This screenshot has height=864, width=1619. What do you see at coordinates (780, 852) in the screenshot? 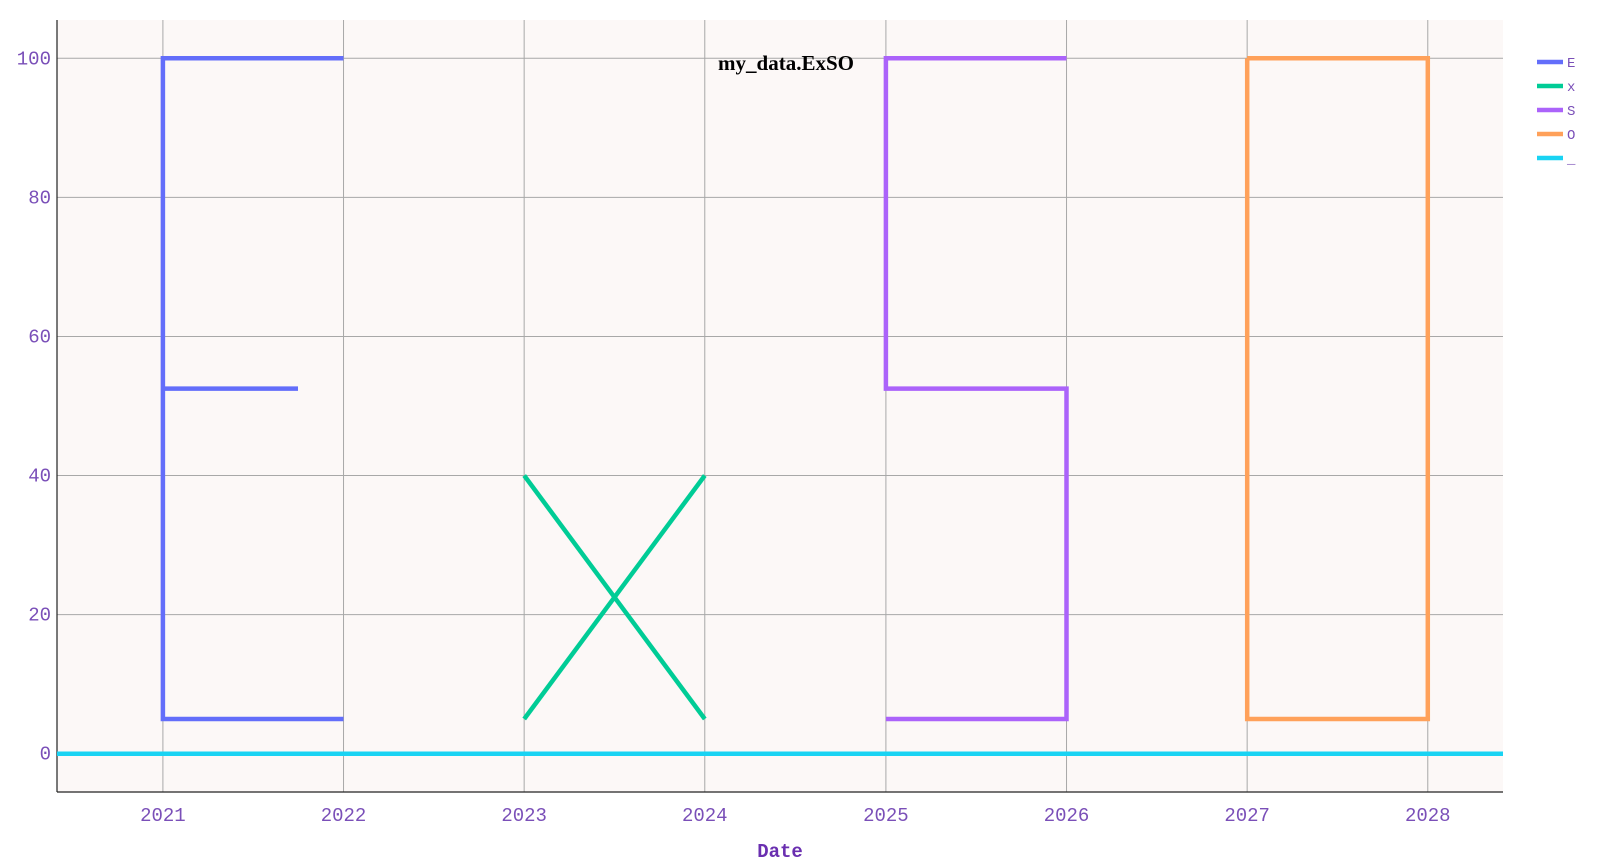
I see `x-axis-title: Date` at bounding box center [780, 852].